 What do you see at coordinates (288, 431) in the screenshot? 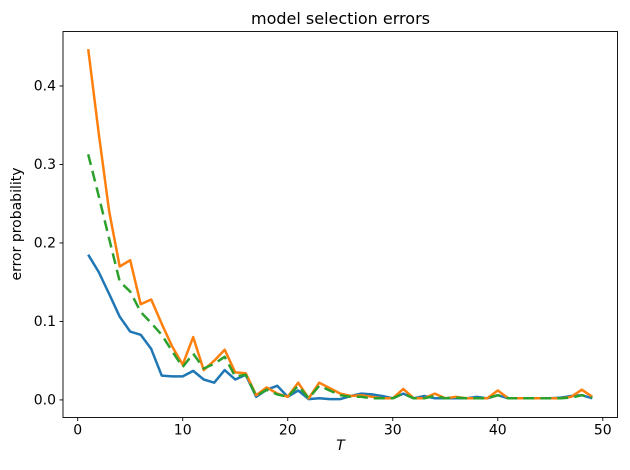
I see `x-tick-label: 20` at bounding box center [288, 431].